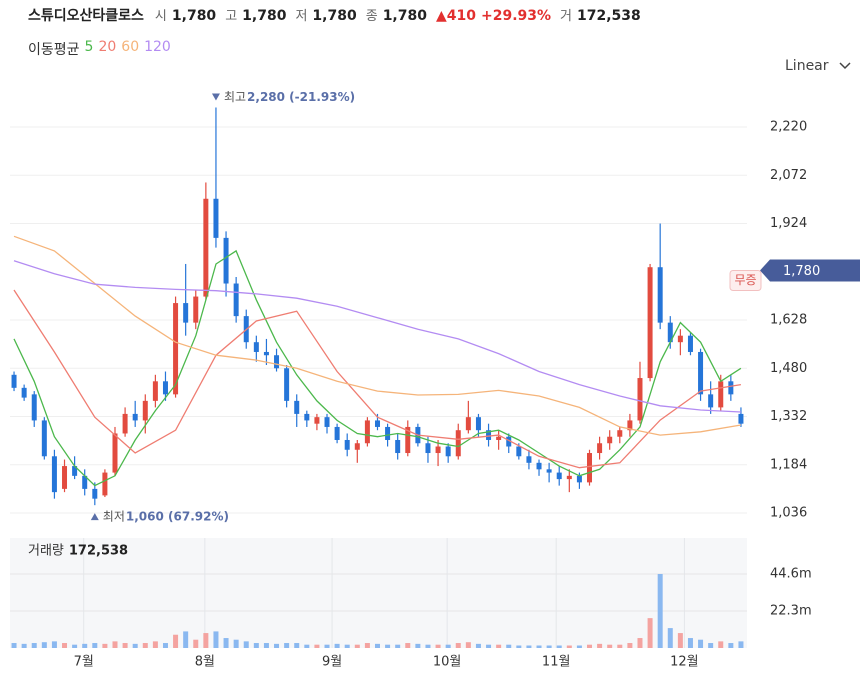  I want to click on stock-name: 스튜디오산타클로스, so click(86, 16).